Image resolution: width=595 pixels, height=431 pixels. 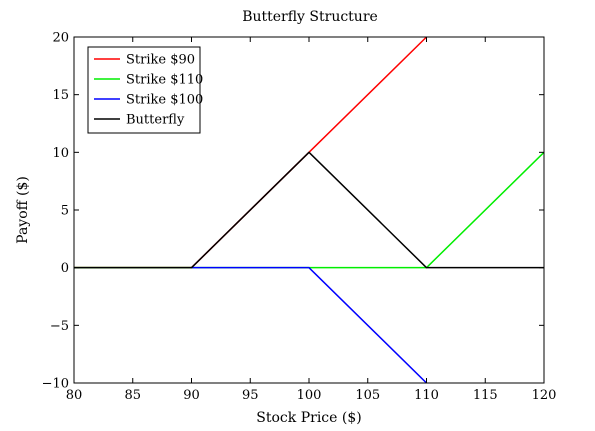 I want to click on chart-title: Butterfly Structure, so click(x=310, y=17).